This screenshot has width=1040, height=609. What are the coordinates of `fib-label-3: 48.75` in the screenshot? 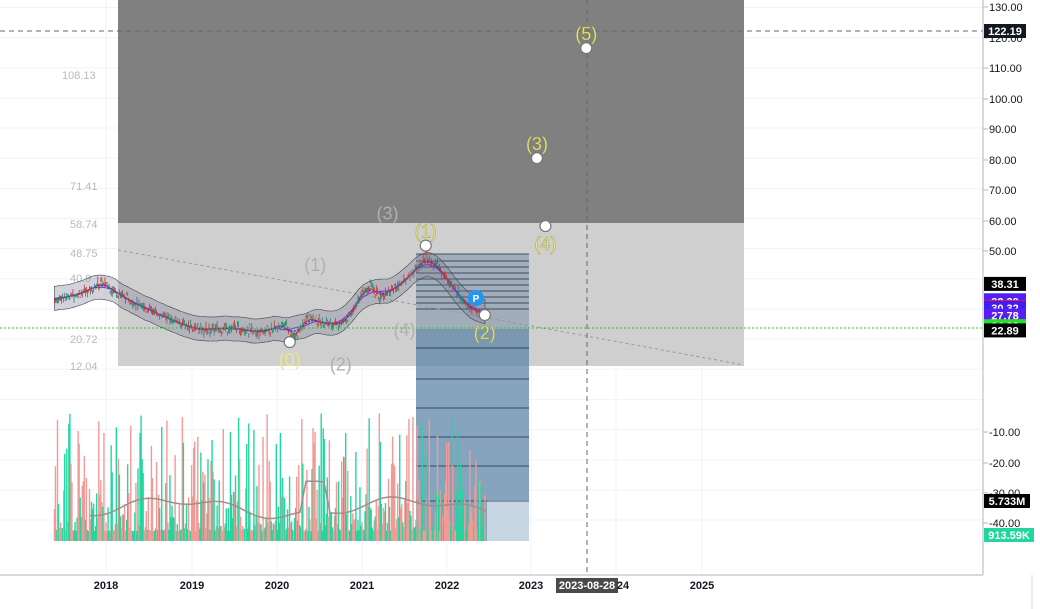 It's located at (84, 254).